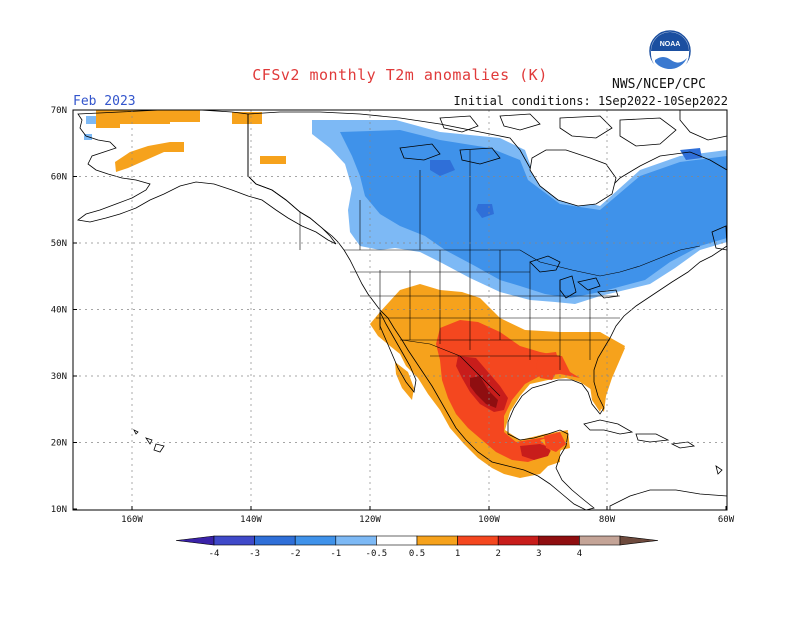  What do you see at coordinates (254, 554) in the screenshot?
I see `colorbar-tick-label: -3` at bounding box center [254, 554].